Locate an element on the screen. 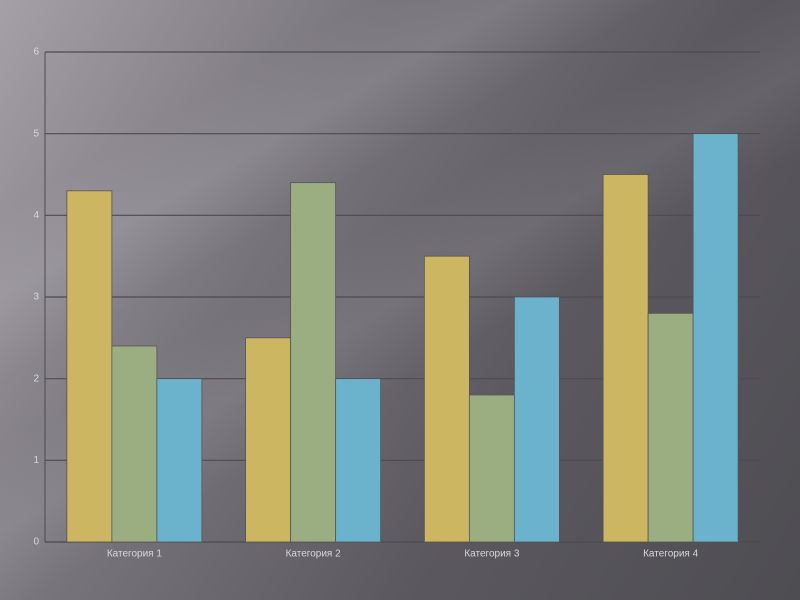 The height and width of the screenshot is (600, 800). x-tick-label: Категория 4 is located at coordinates (671, 554).